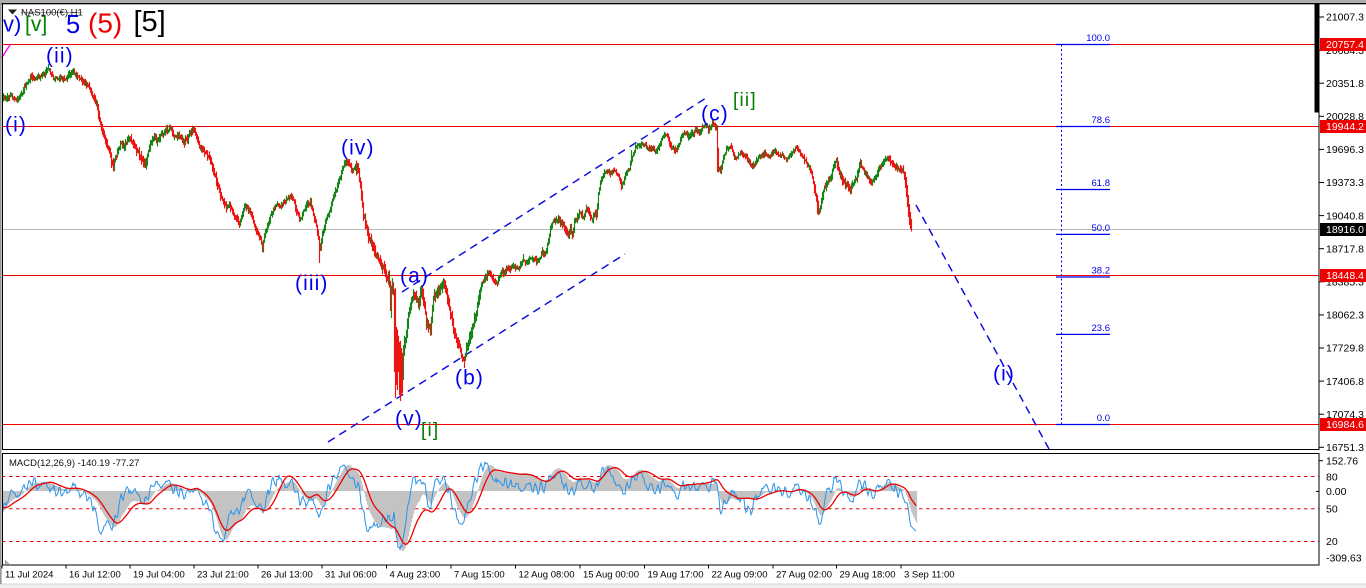  I want to click on svg-text: 22 Aug 09:00, so click(740, 574).